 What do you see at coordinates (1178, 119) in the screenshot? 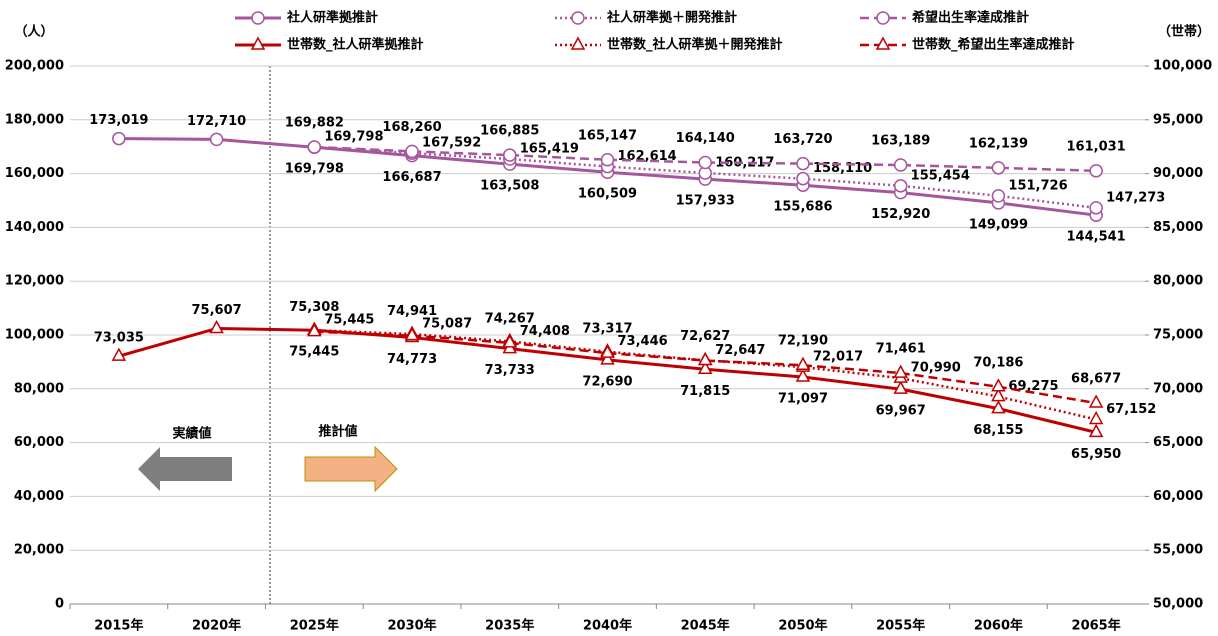
I see `y2-tick-label: 95,000` at bounding box center [1178, 119].